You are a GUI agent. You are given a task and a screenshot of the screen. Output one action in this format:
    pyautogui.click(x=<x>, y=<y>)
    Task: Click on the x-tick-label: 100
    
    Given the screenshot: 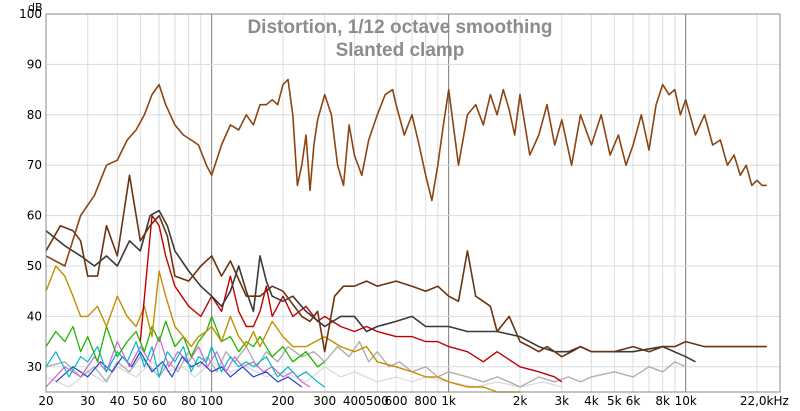 What is the action you would take?
    pyautogui.click(x=211, y=401)
    